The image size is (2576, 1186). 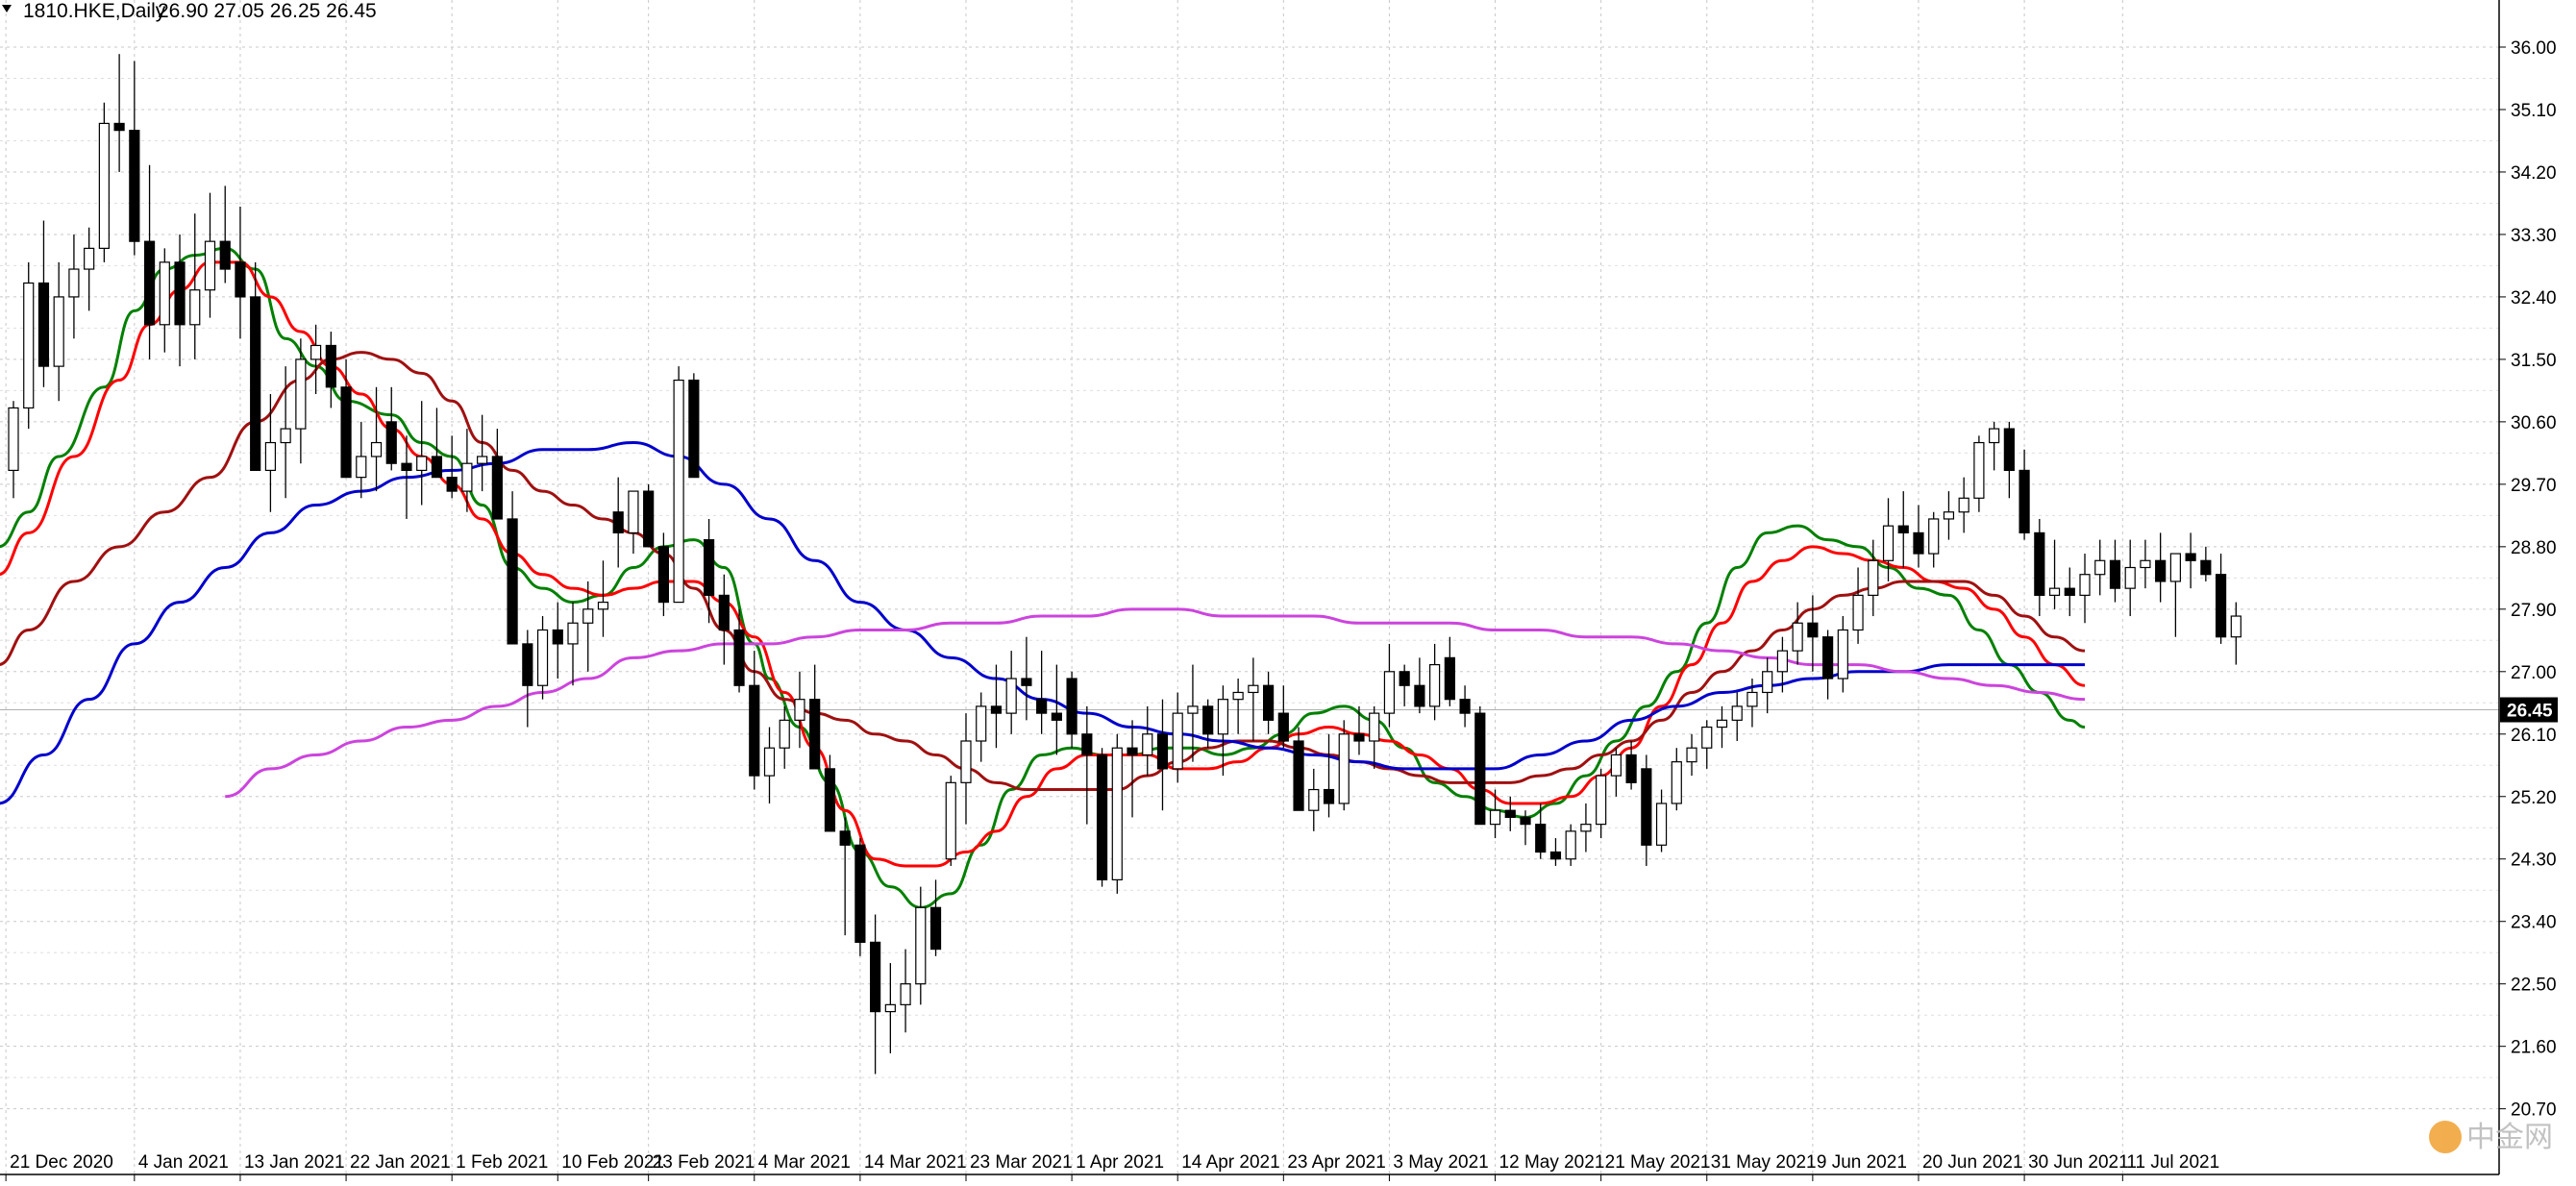 What do you see at coordinates (2534, 1048) in the screenshot?
I see `y-tick-label: 21.60` at bounding box center [2534, 1048].